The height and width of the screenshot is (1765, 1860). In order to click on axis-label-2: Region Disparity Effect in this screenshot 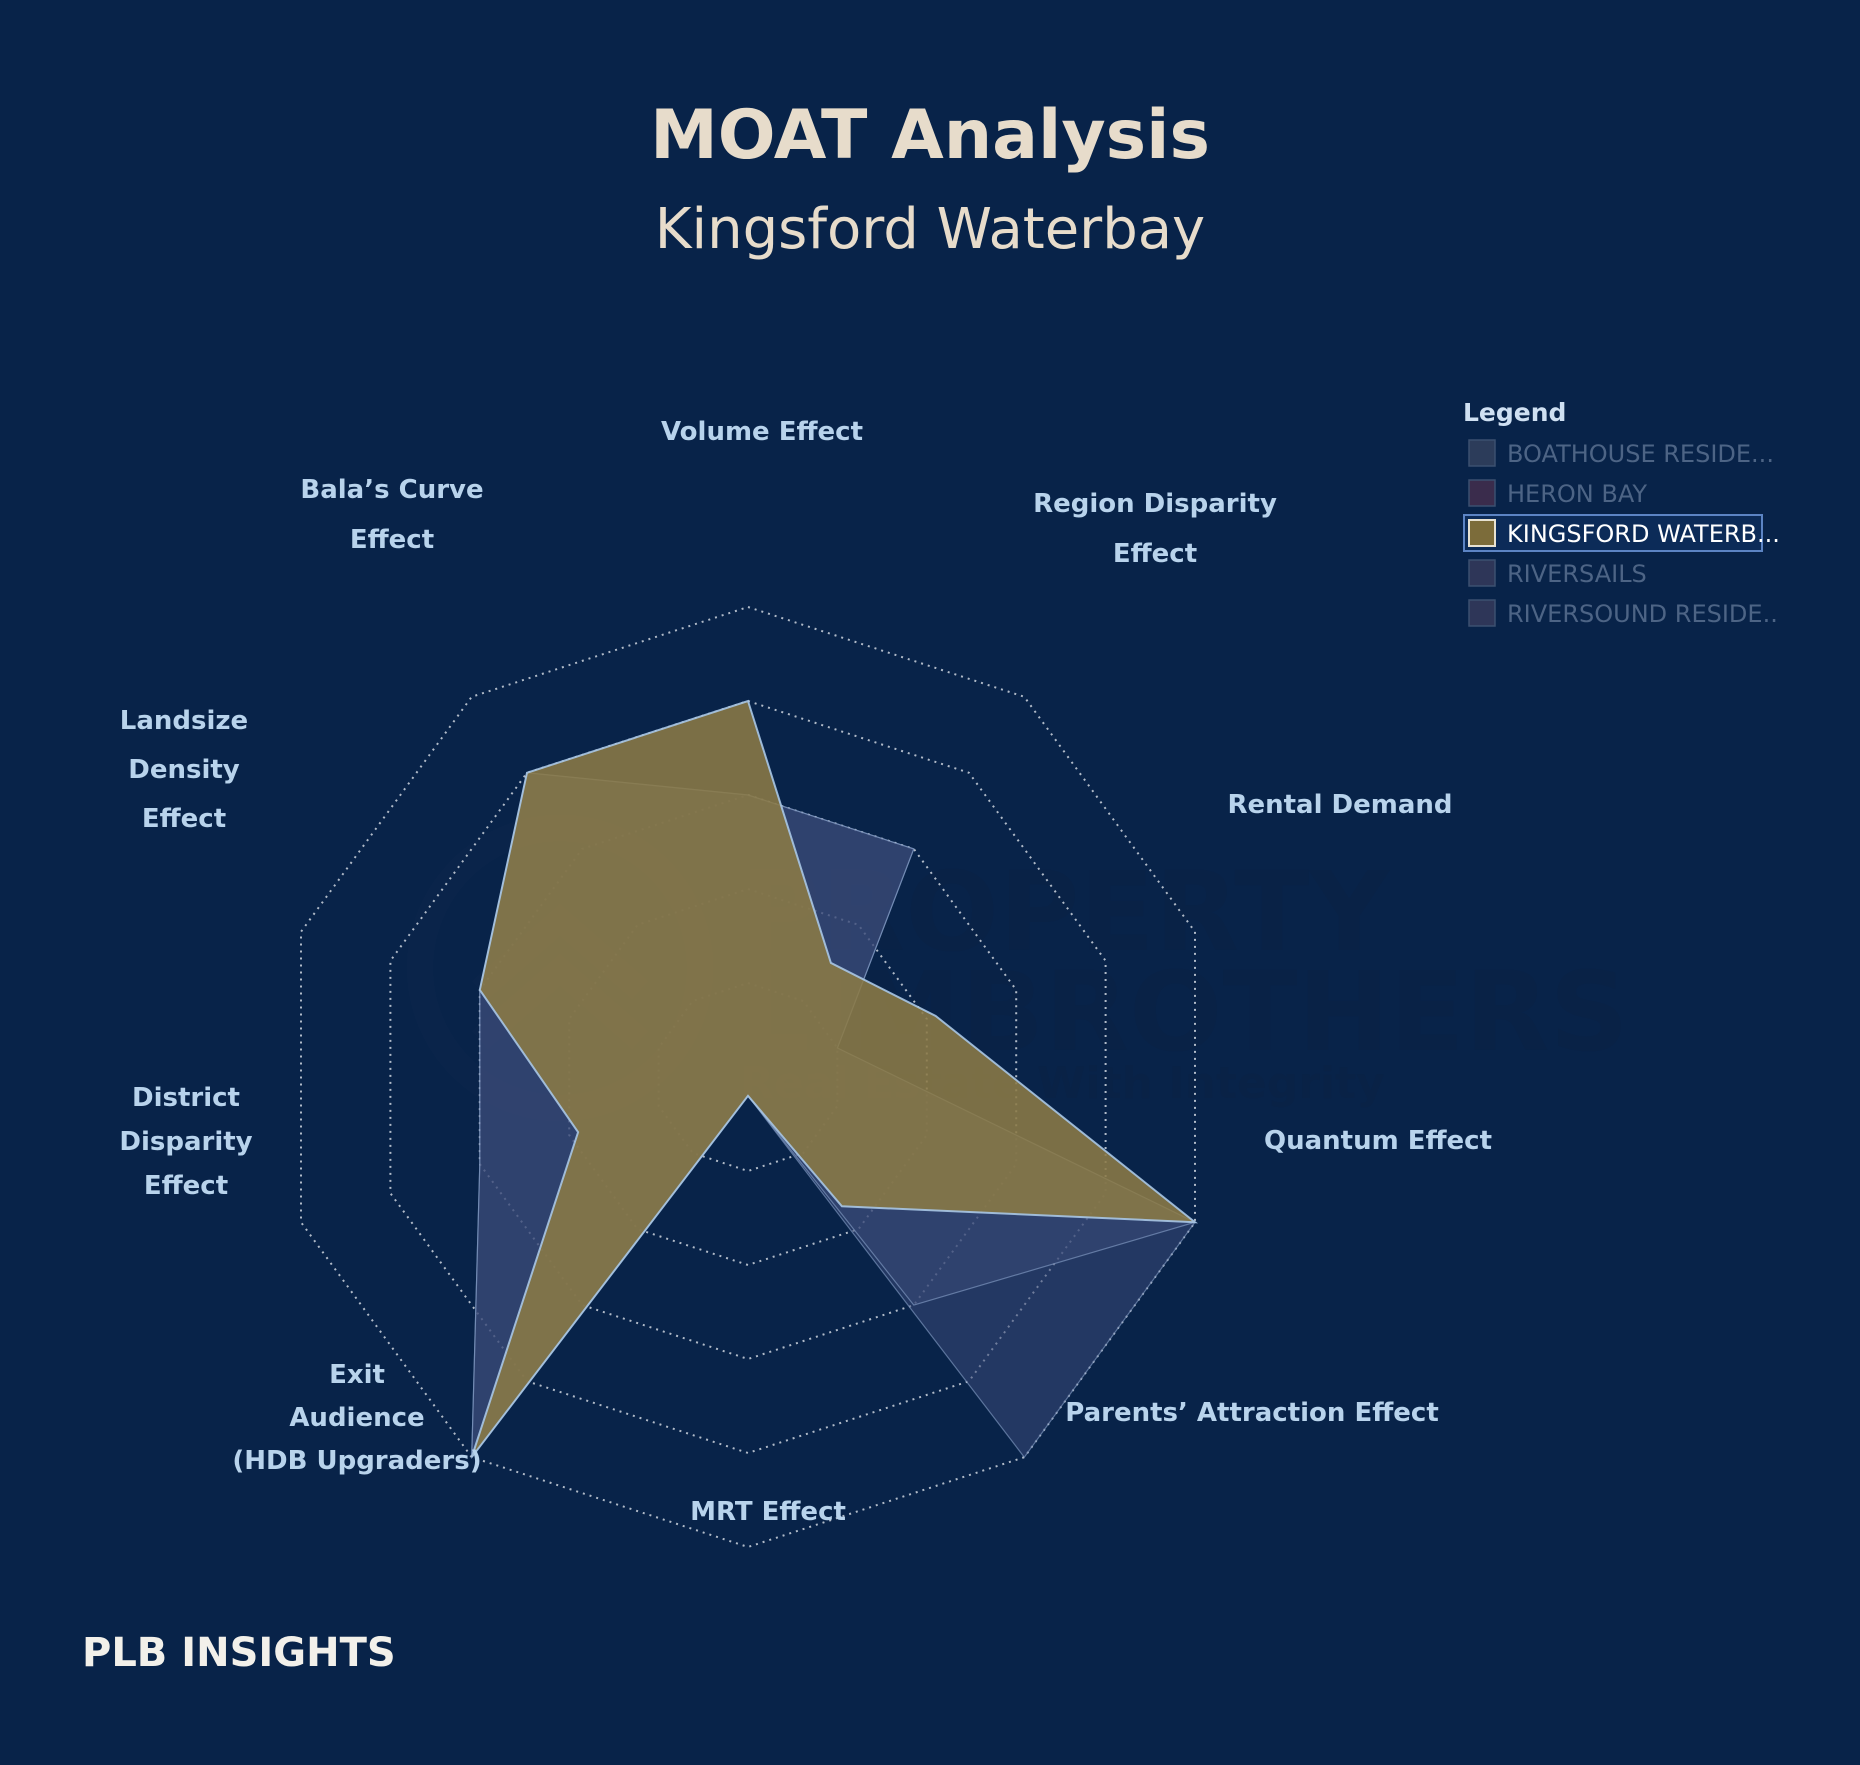, I will do `click(1155, 529)`.